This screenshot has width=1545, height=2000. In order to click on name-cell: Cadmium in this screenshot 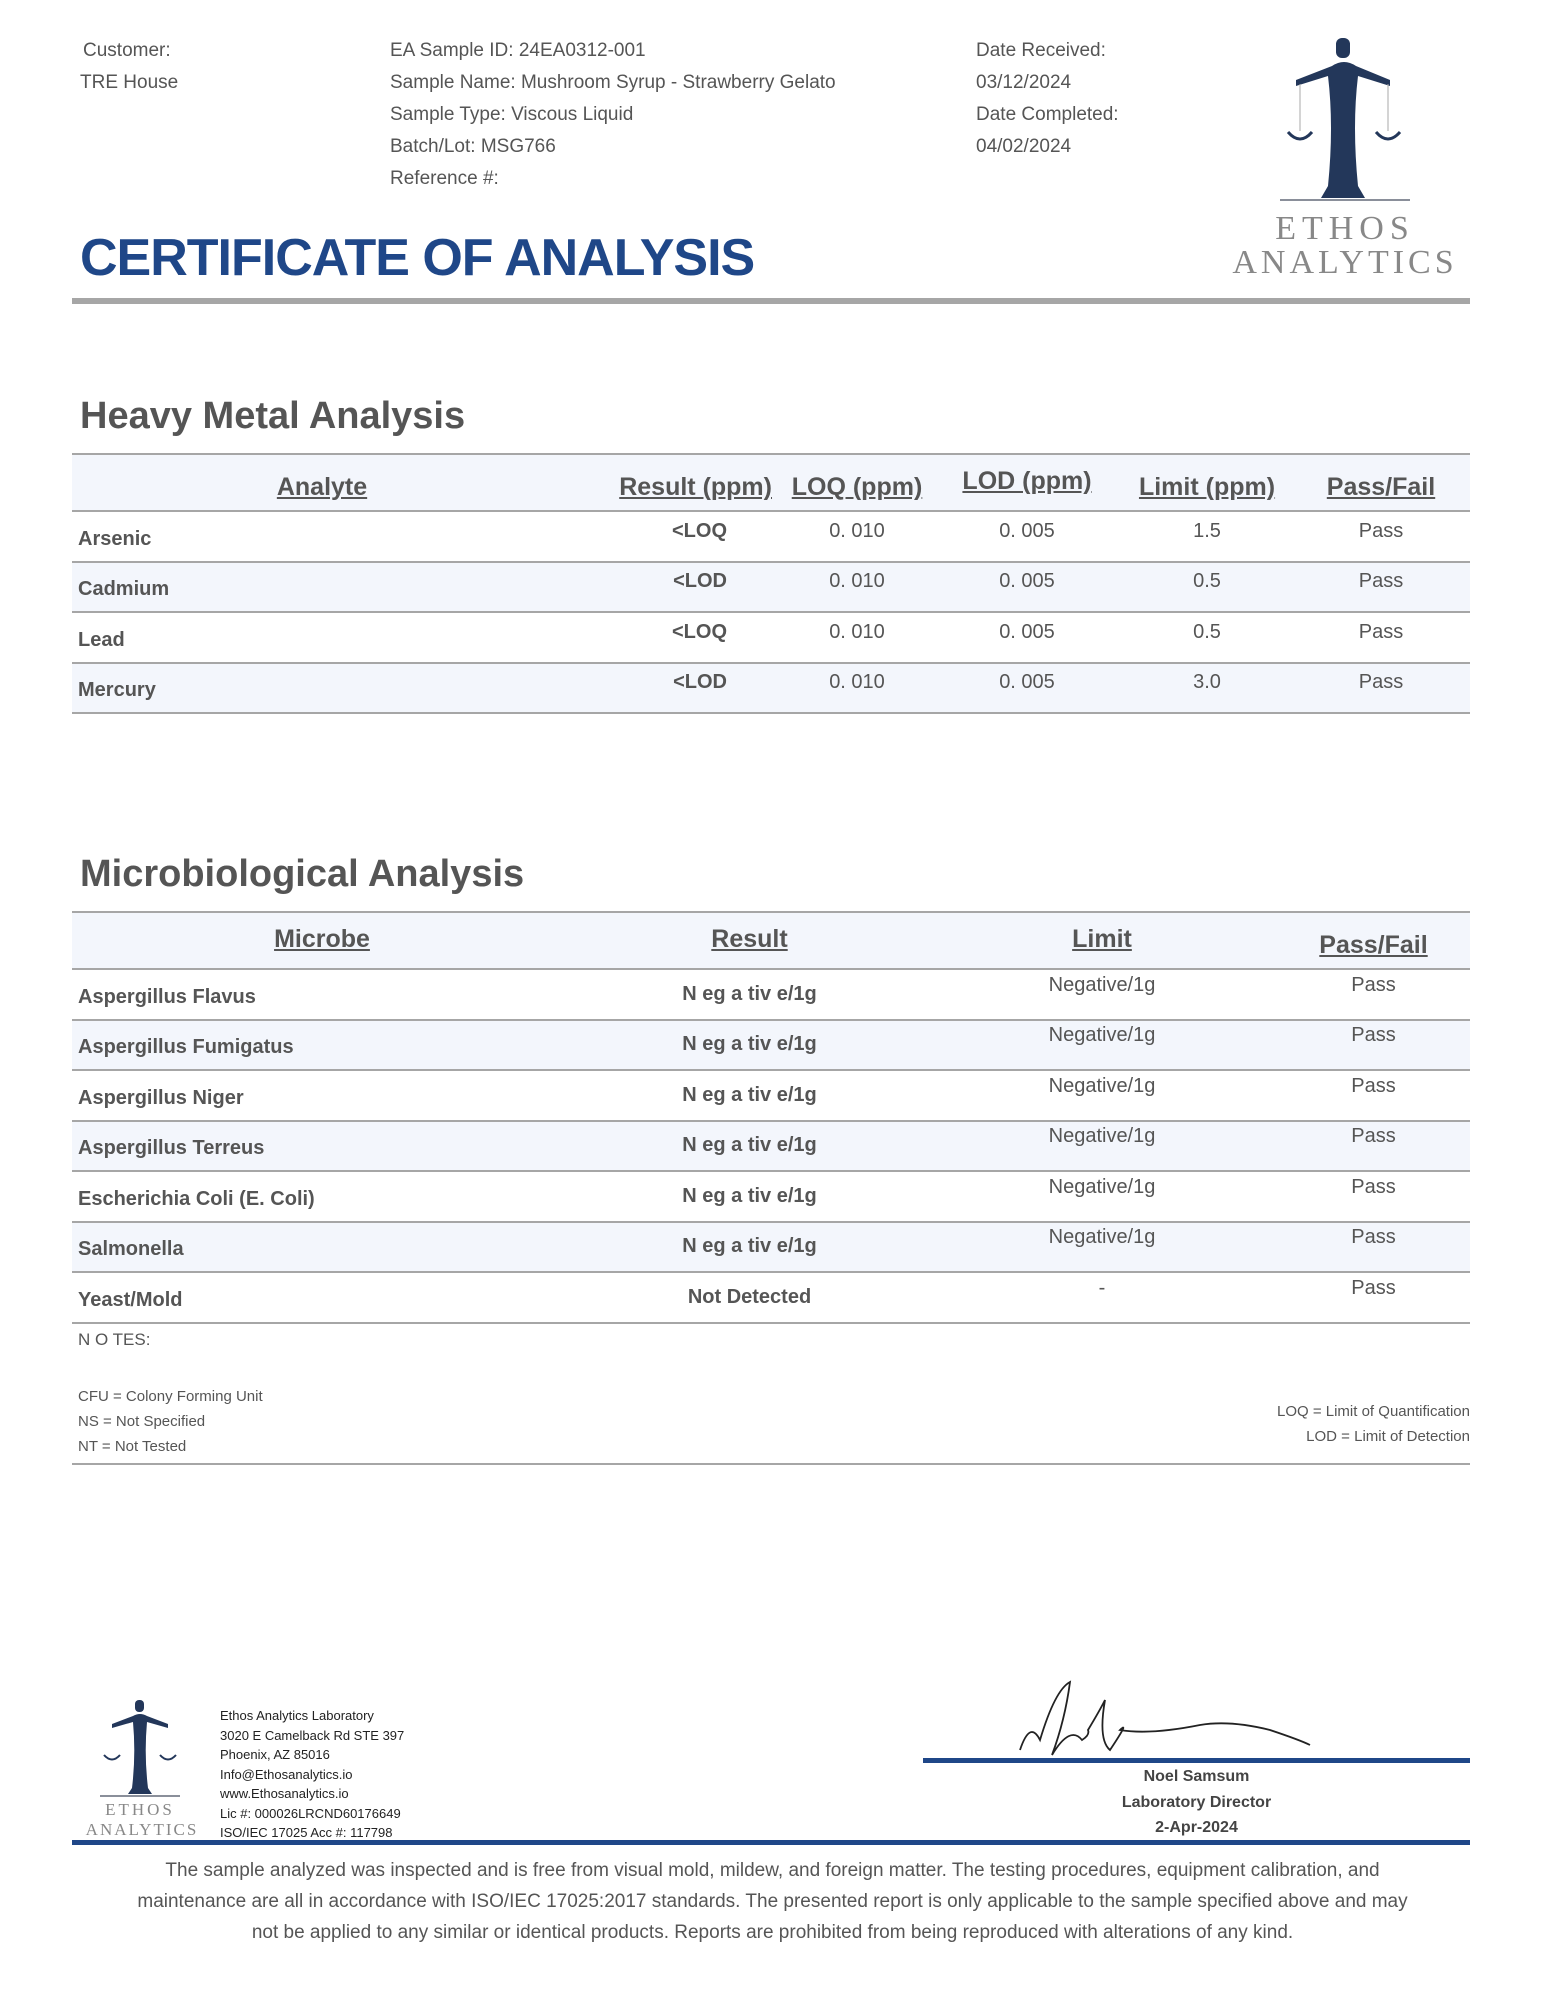, I will do `click(322, 586)`.